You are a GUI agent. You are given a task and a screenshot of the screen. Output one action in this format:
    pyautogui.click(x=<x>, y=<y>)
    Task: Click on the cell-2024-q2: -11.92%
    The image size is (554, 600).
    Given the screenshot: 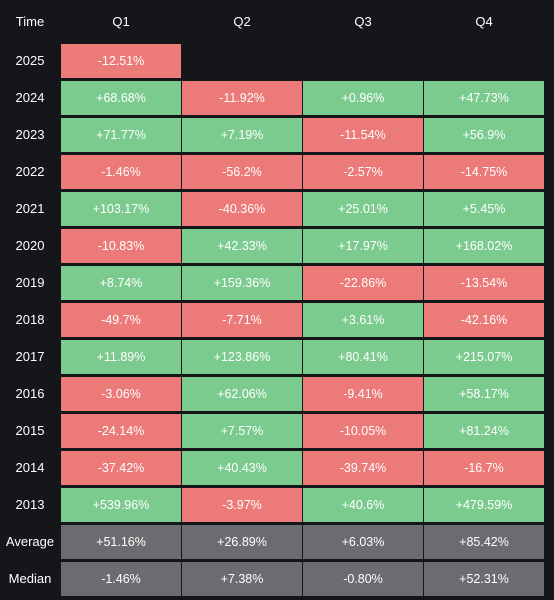 What is the action you would take?
    pyautogui.click(x=242, y=98)
    